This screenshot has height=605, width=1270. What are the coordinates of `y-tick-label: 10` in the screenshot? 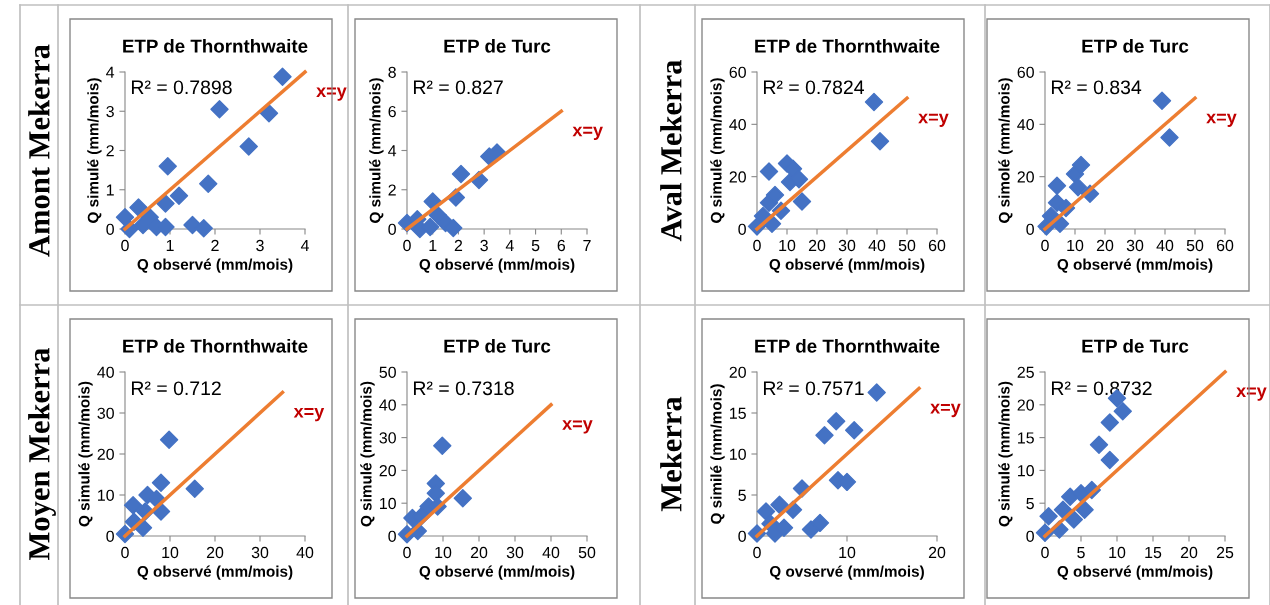 It's located at (106, 495).